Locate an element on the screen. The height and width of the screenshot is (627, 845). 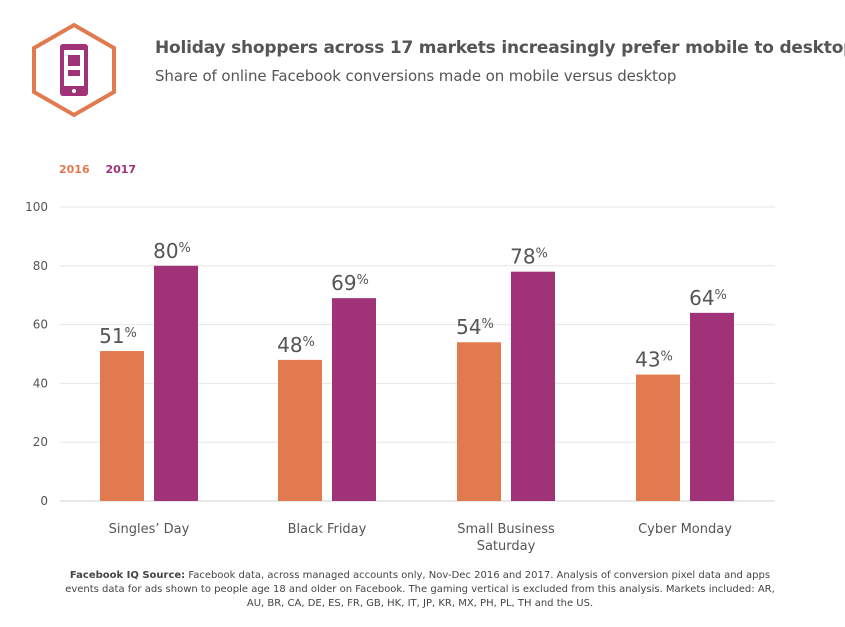
legend-item-2016: 2016 is located at coordinates (74, 169).